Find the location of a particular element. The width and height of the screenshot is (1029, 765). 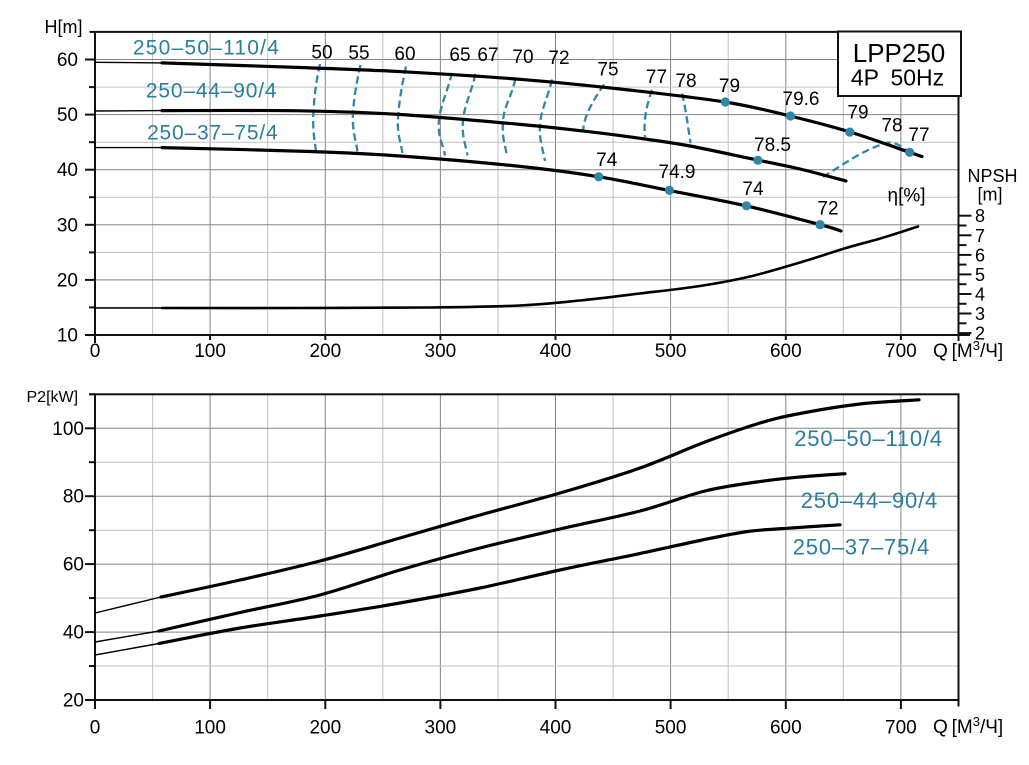

svg-text: 70 is located at coordinates (522, 57).